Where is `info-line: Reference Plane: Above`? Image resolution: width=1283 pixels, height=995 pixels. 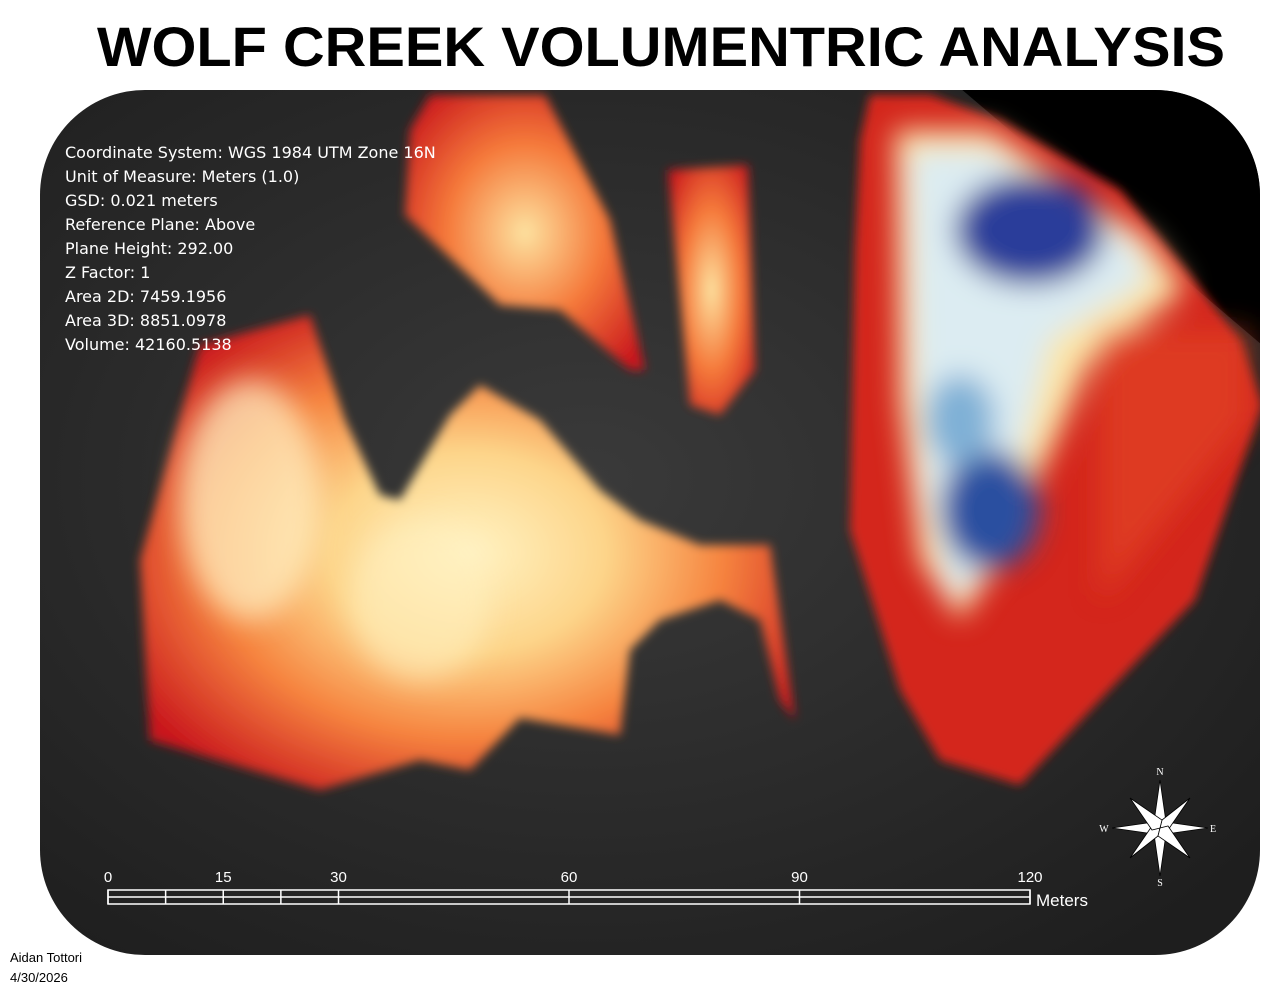 info-line: Reference Plane: Above is located at coordinates (160, 224).